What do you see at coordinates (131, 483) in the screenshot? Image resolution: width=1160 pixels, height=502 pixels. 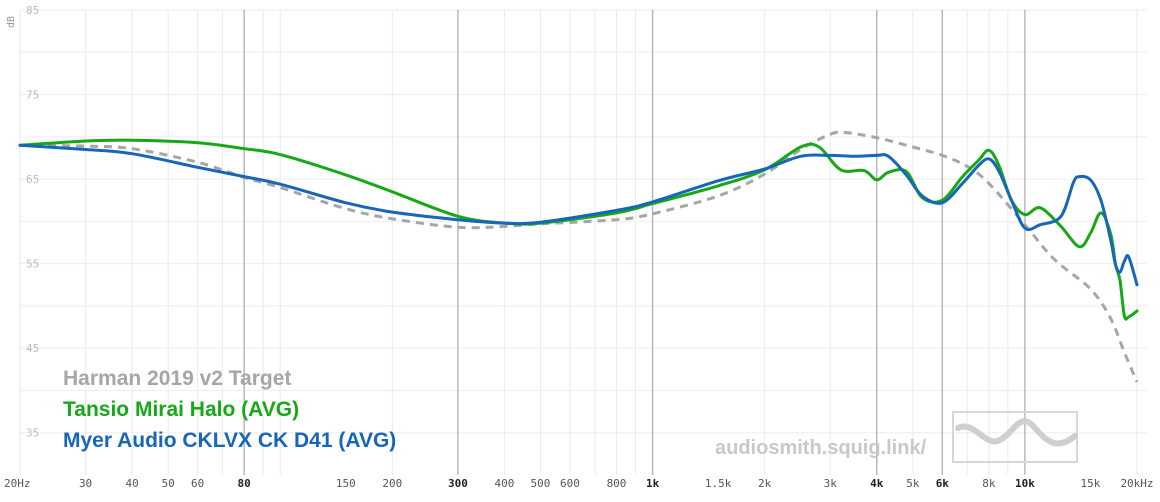 I see `x-tick-label: 40` at bounding box center [131, 483].